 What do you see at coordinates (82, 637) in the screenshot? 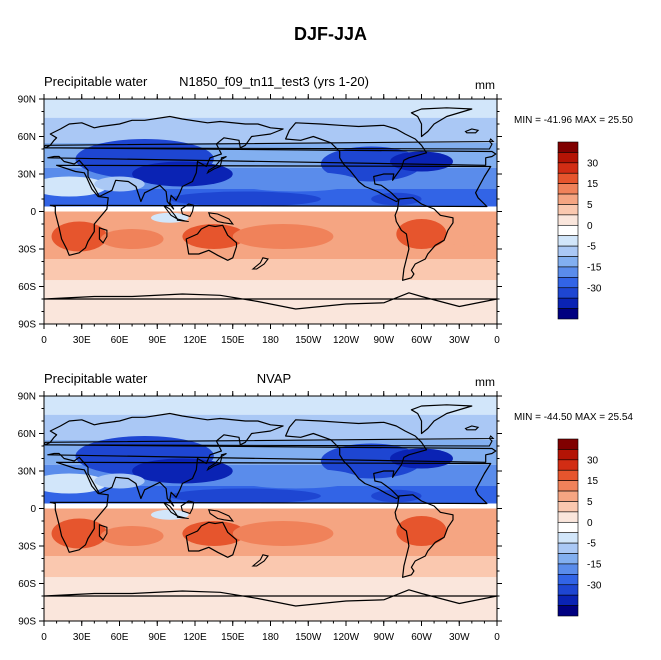
I see `x-tick-label: 30E` at bounding box center [82, 637].